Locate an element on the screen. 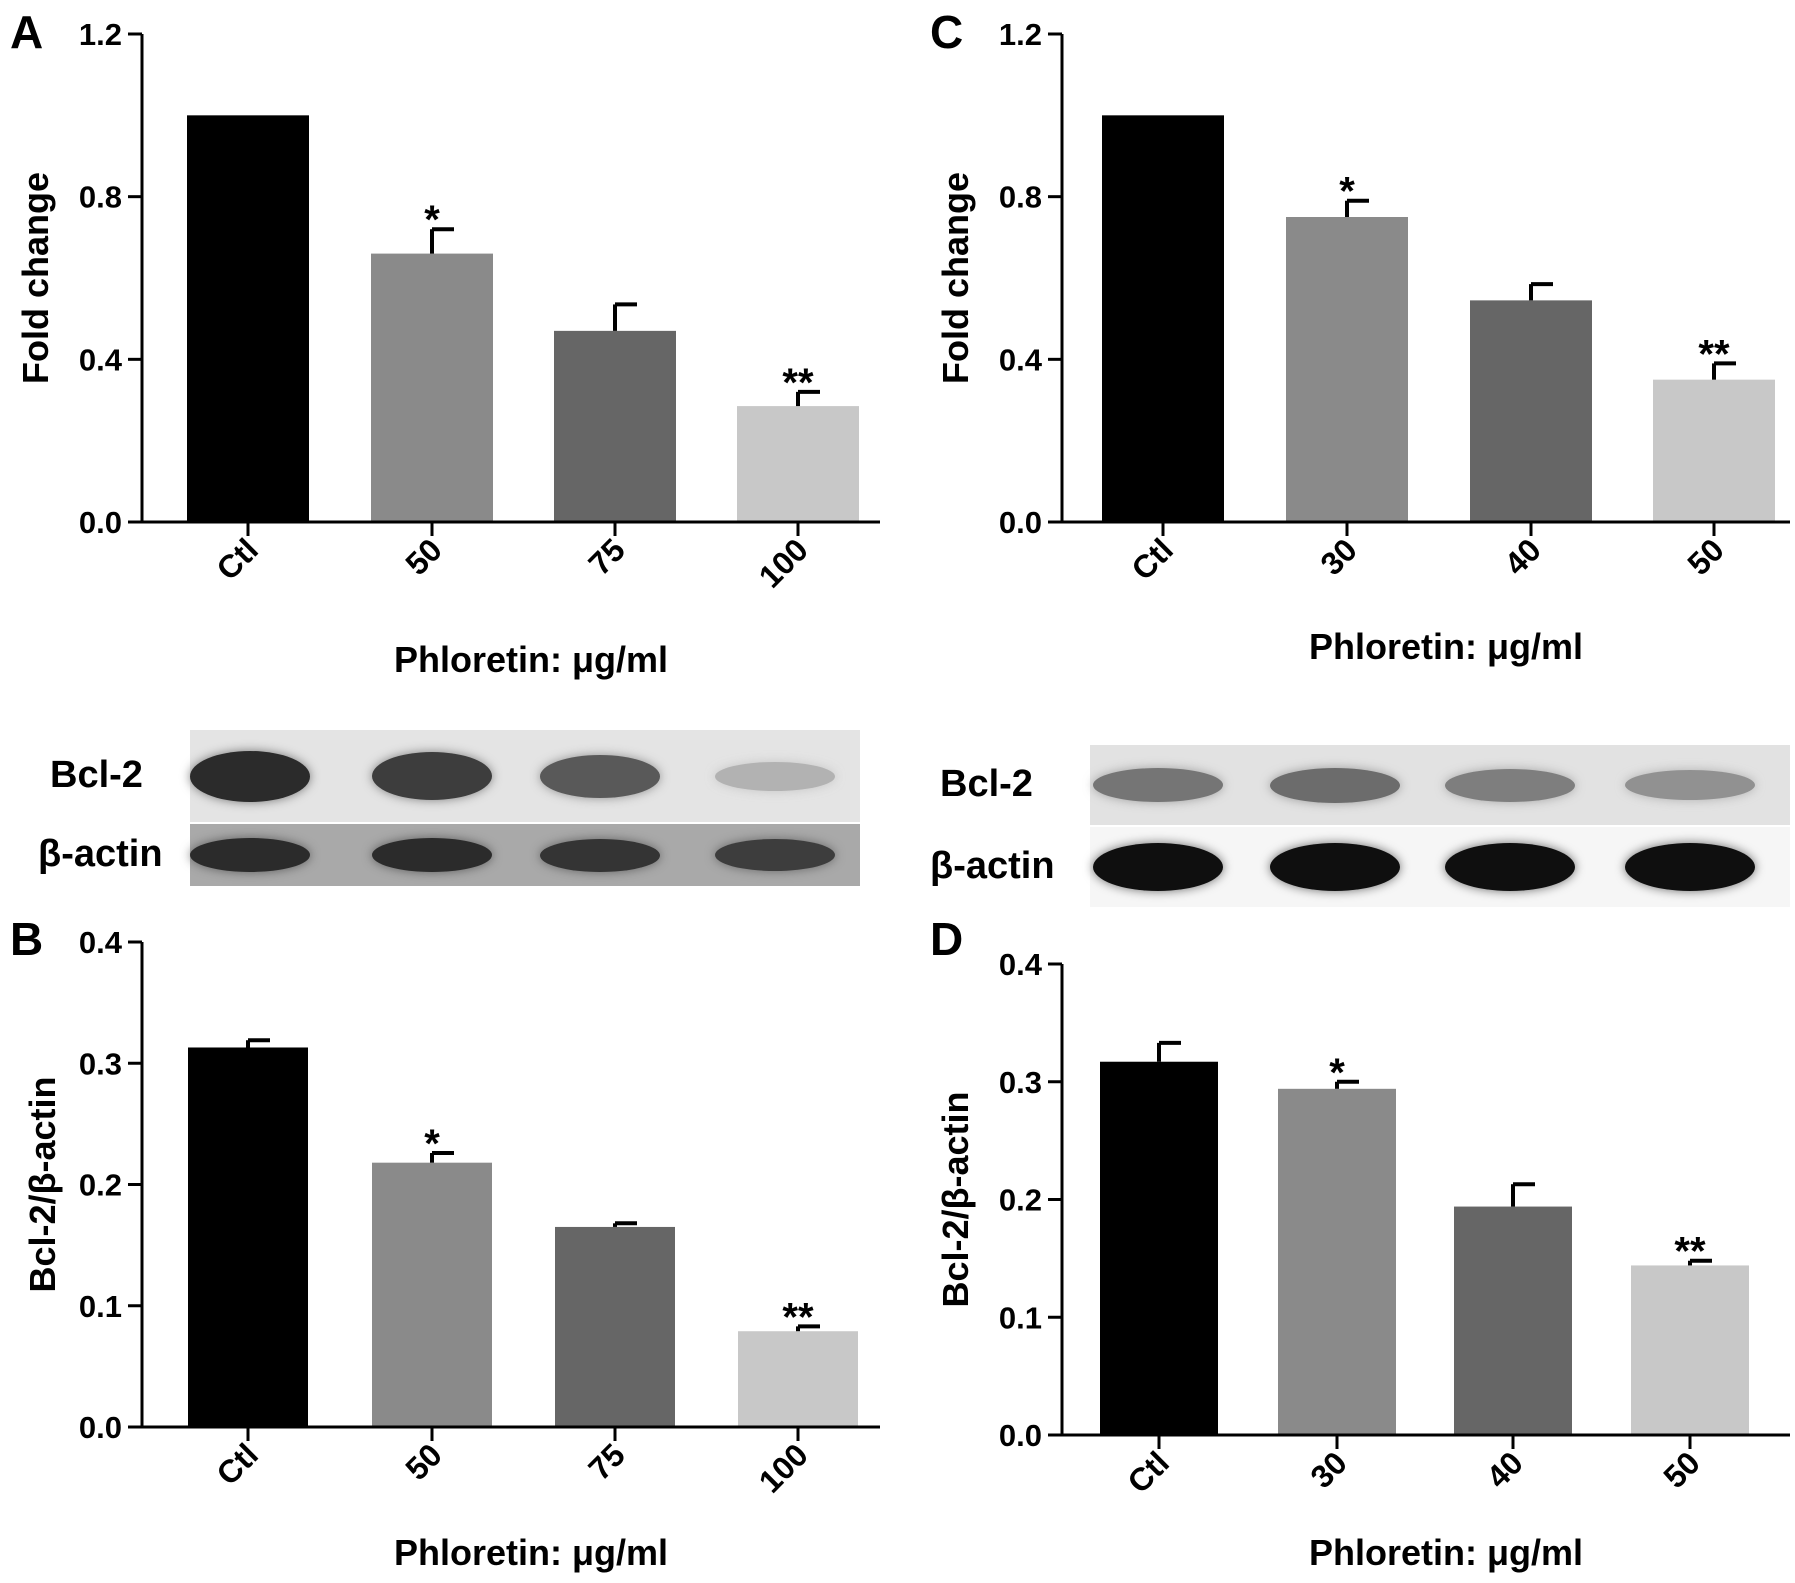 Image resolution: width=1795 pixels, height=1583 pixels. x-tick-label-d-1: 30 is located at coordinates (1328, 1469).